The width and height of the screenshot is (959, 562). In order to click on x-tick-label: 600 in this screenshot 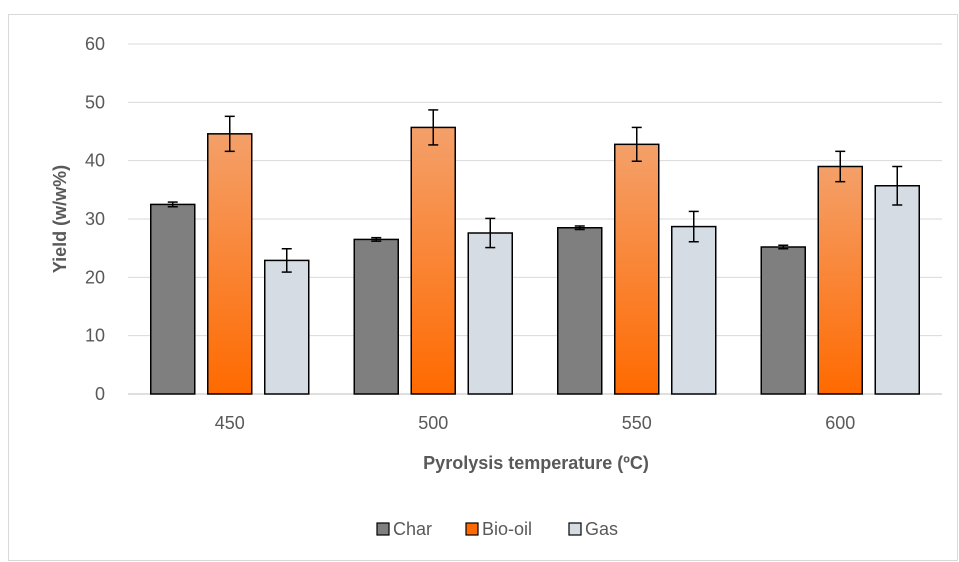, I will do `click(840, 423)`.